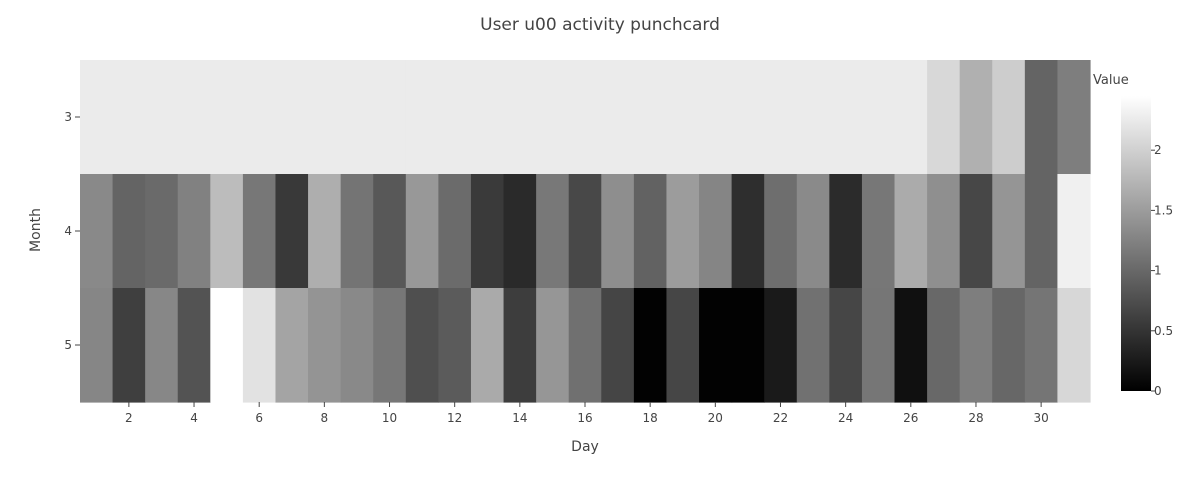 Image resolution: width=1200 pixels, height=482 pixels. What do you see at coordinates (600, 25) in the screenshot?
I see `chart-title: User u00 activity punchcard` at bounding box center [600, 25].